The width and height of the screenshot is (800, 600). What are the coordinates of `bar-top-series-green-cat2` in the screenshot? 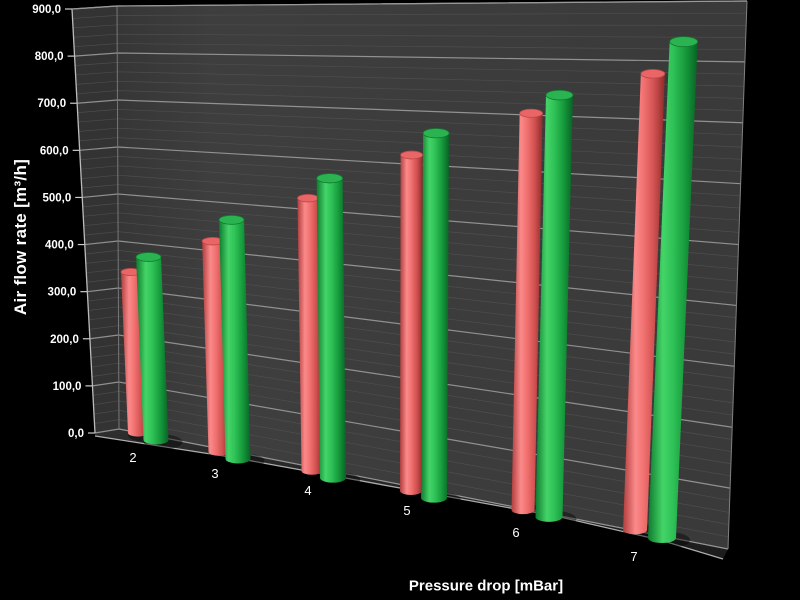 It's located at (148, 257).